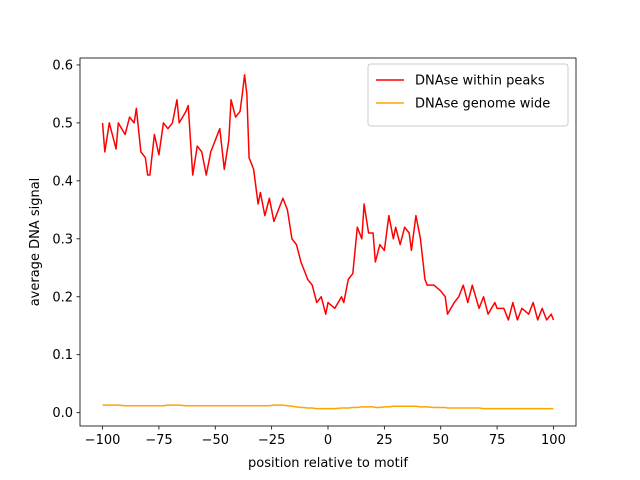  I want to click on y-tick-label: 0.2, so click(62, 297).